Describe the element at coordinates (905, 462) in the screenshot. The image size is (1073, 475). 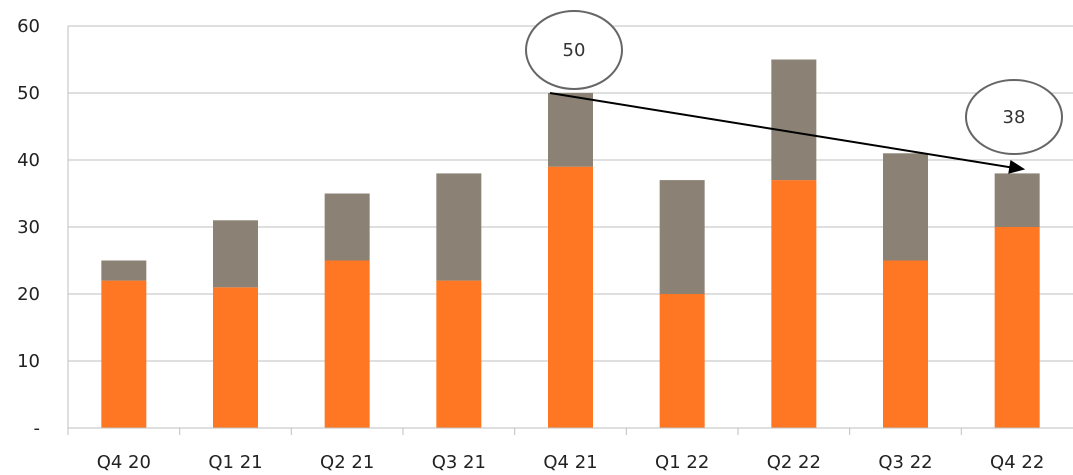
I see `x-tick-label: Q3 22` at that location.